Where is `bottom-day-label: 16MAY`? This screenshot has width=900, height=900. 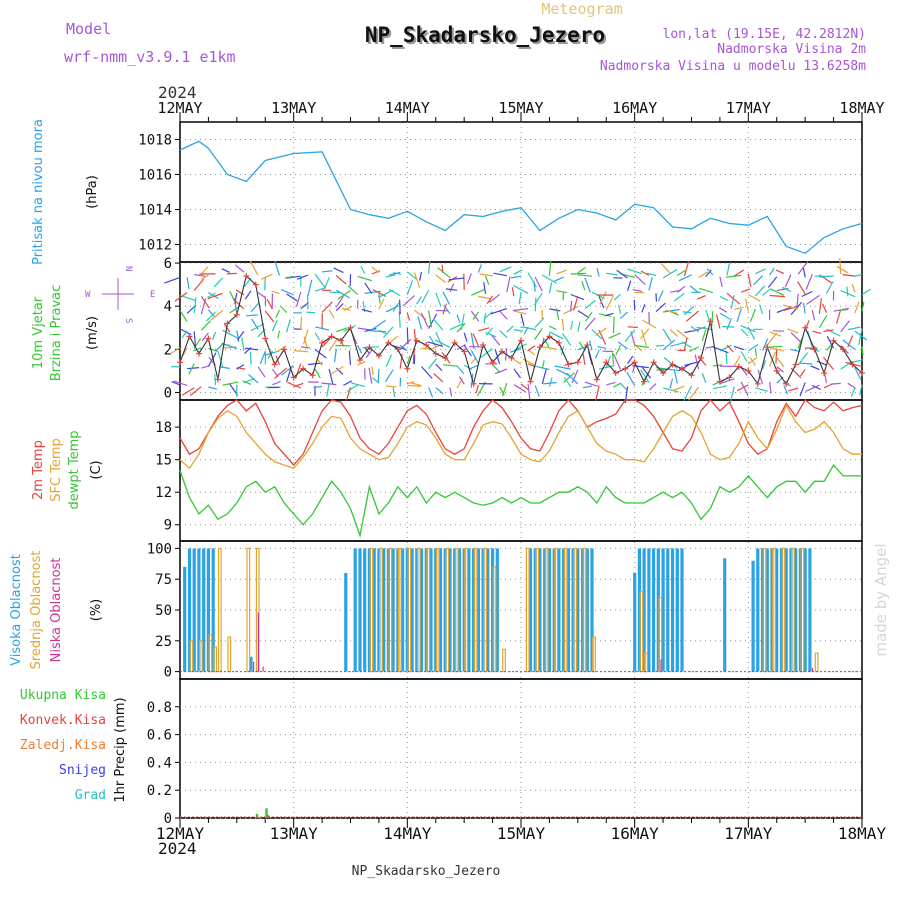 bottom-day-label: 16MAY is located at coordinates (635, 833).